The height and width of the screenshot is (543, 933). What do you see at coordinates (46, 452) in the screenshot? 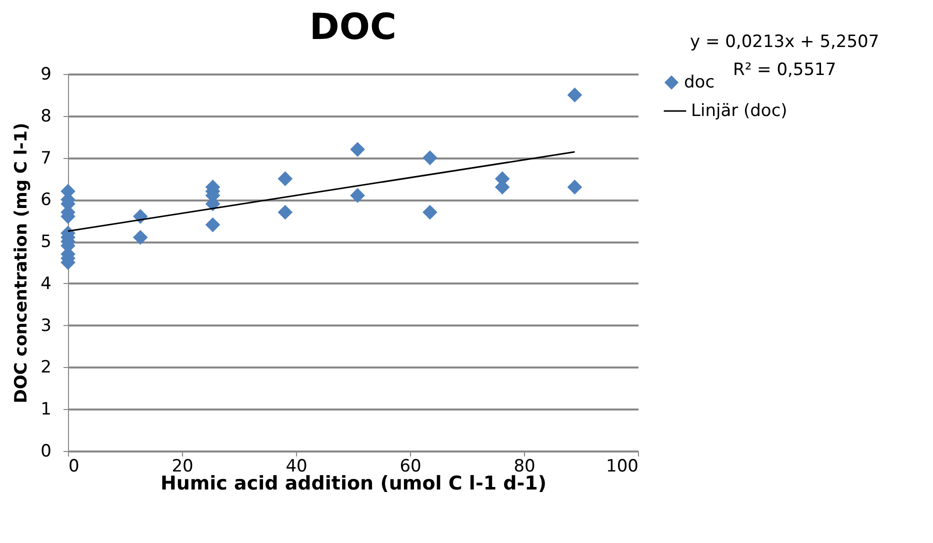
I see `y-tick-label: 0` at bounding box center [46, 452].